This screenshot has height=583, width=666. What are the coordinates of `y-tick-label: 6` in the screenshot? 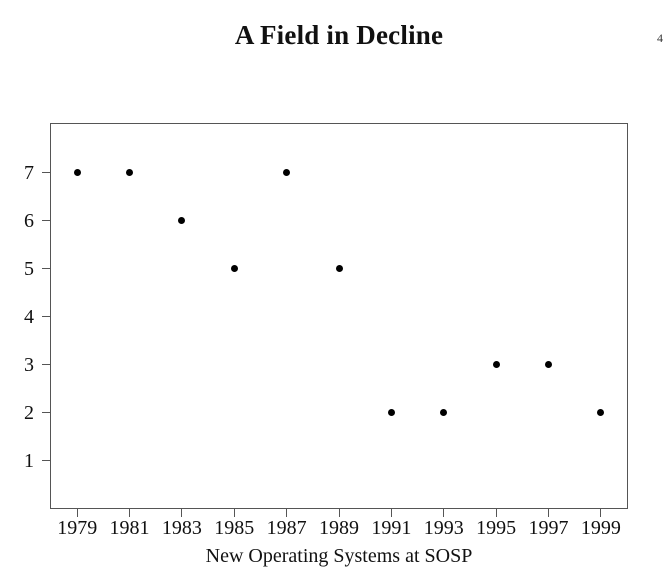 It's located at (29, 221).